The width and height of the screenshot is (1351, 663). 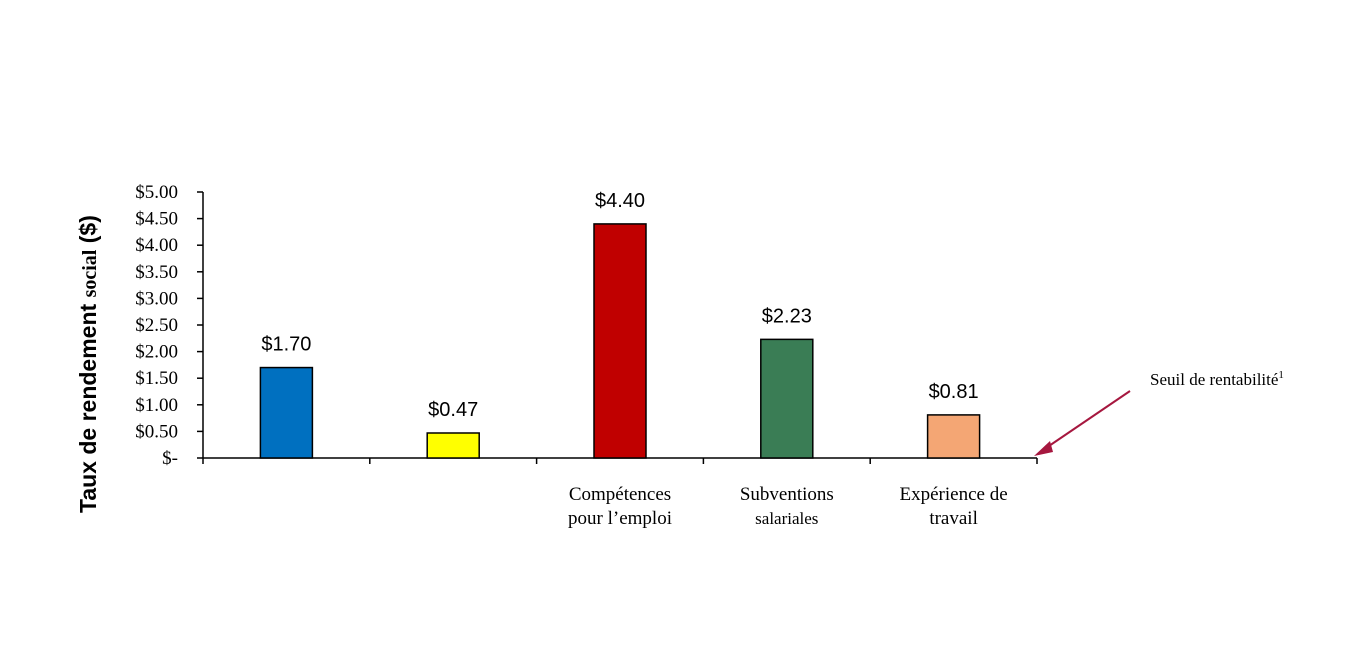 What do you see at coordinates (954, 494) in the screenshot?
I see `category-label-line: Expérience de` at bounding box center [954, 494].